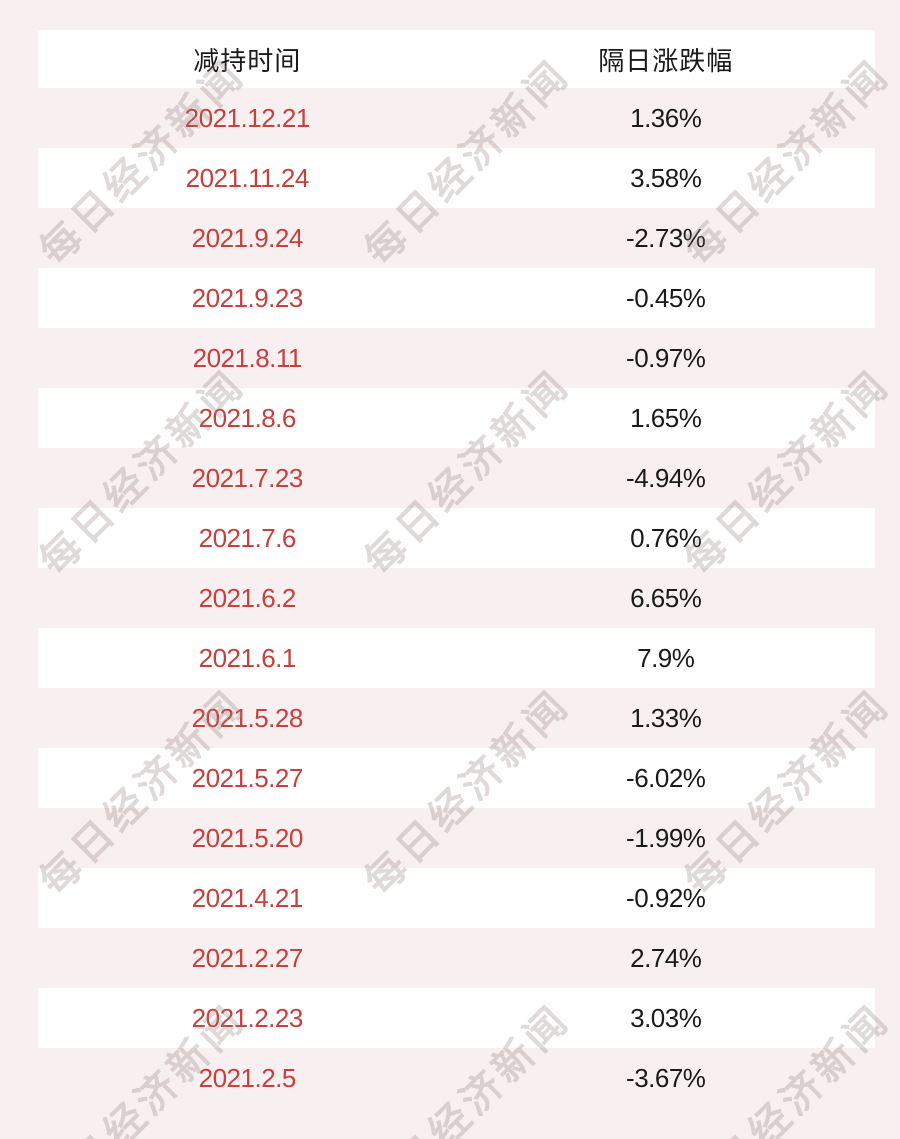 The image size is (900, 1139). I want to click on cell-next-day-change: -0.97%, so click(666, 357).